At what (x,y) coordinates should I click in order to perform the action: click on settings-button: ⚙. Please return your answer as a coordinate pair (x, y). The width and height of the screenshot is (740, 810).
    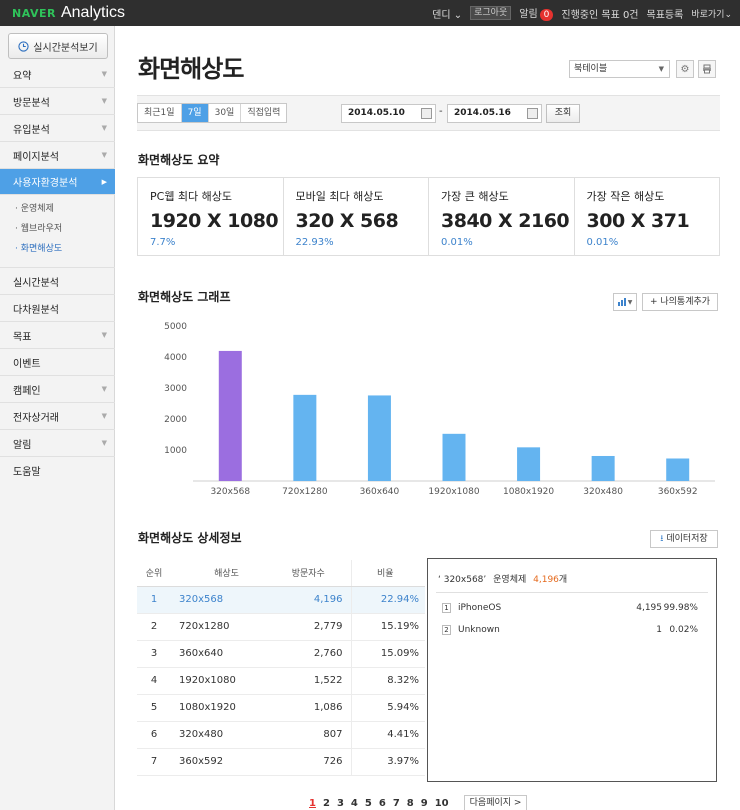
    Looking at the image, I should click on (685, 69).